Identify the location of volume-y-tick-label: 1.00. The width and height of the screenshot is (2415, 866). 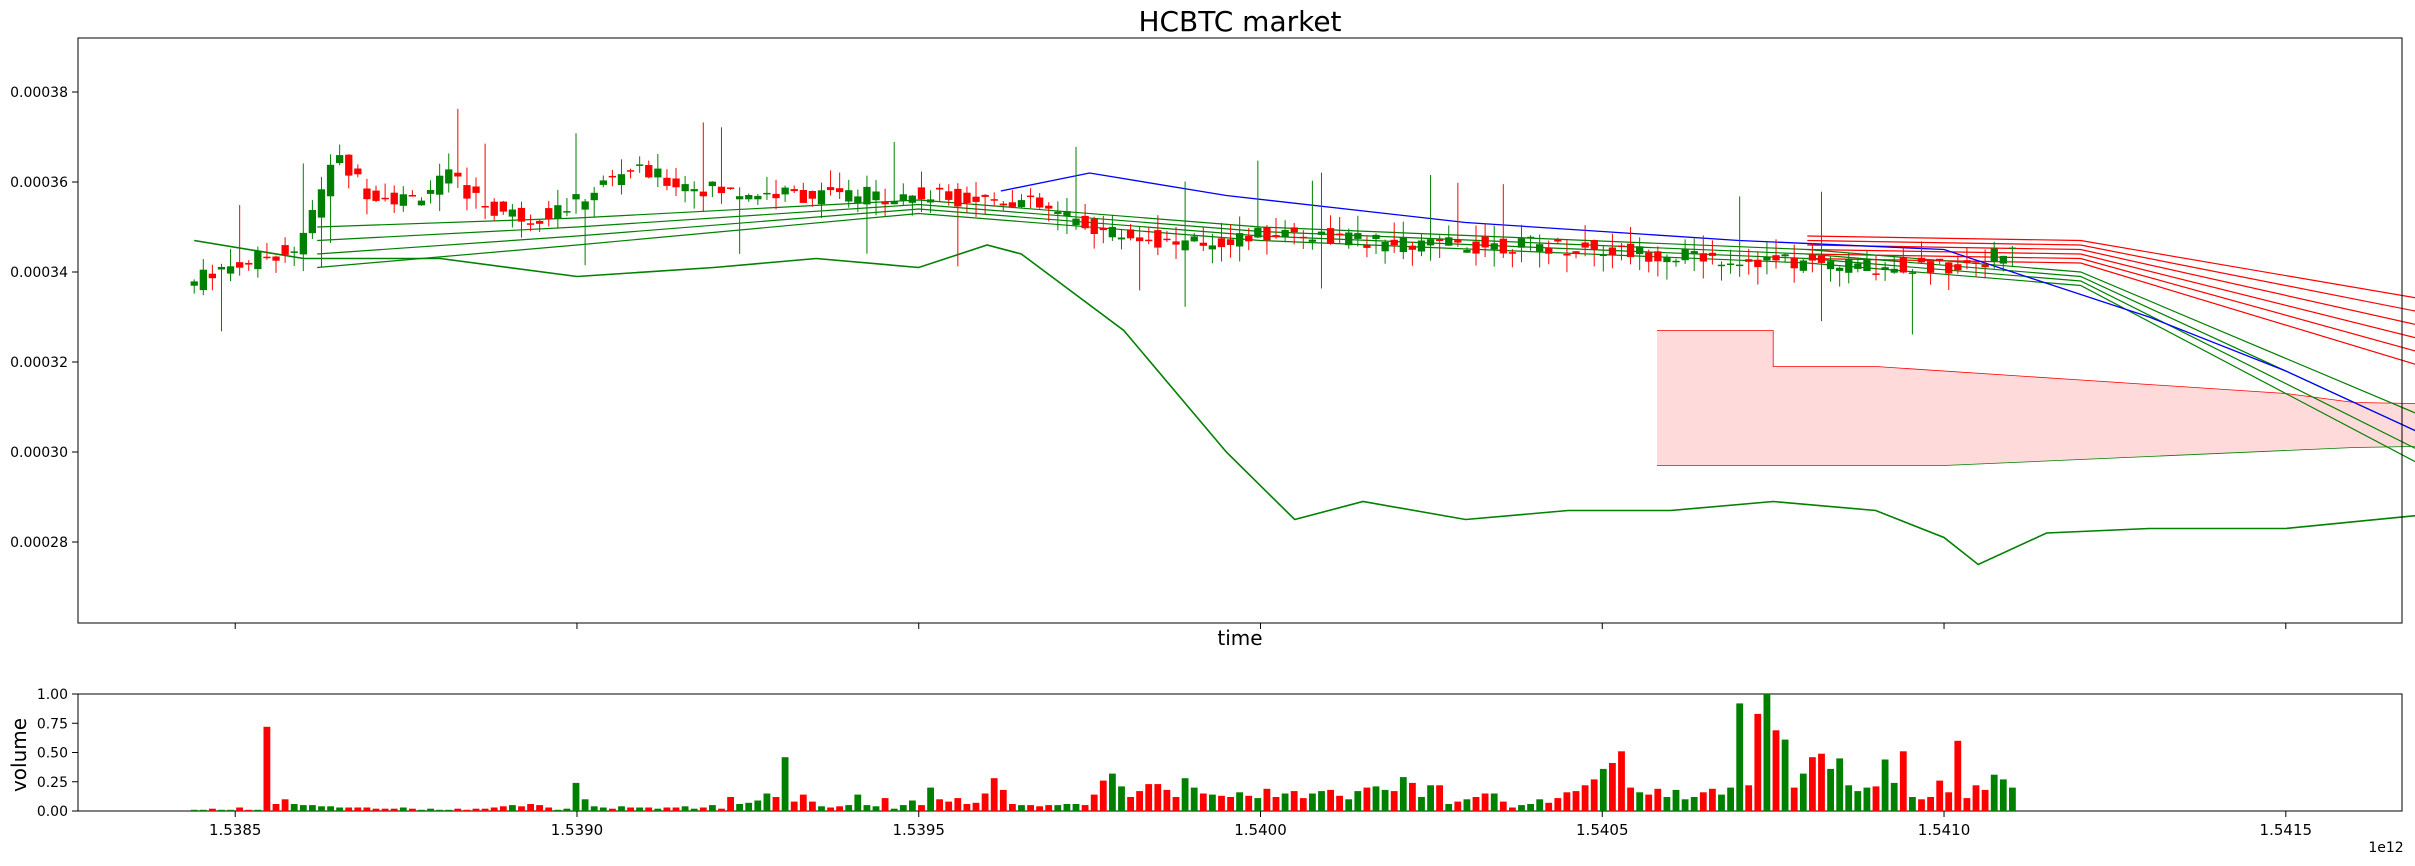
(52, 695).